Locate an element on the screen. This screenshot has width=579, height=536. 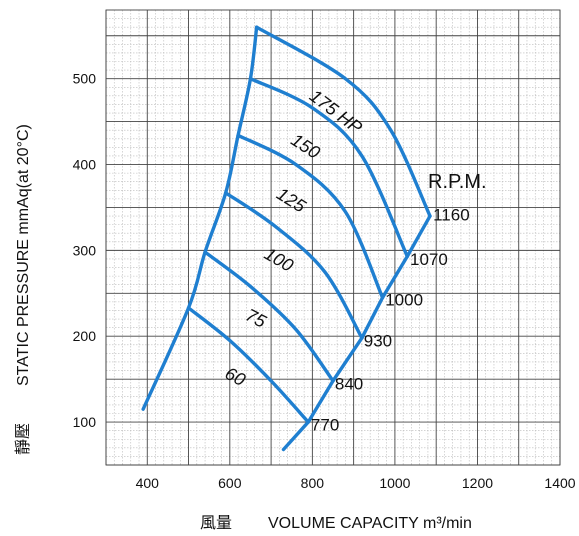
hp-label: 175 HP is located at coordinates (336, 112).